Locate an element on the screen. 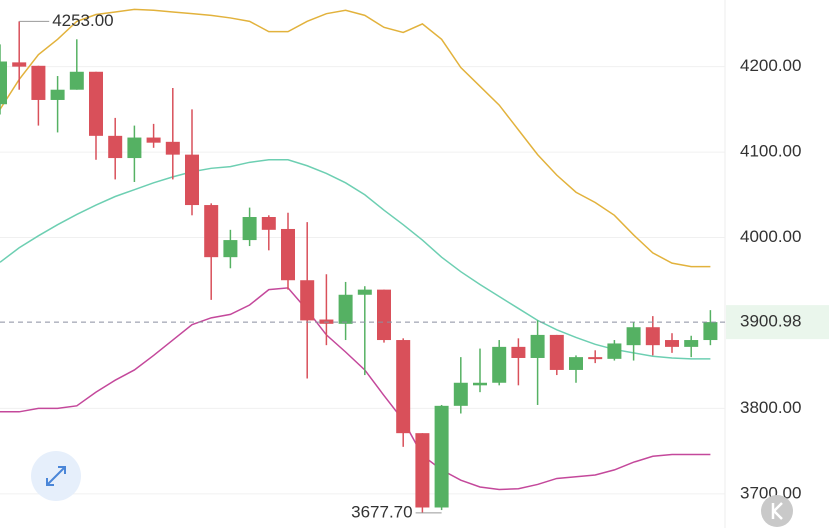 This screenshot has width=829, height=528. y-tick-label: 4100.00 is located at coordinates (770, 151).